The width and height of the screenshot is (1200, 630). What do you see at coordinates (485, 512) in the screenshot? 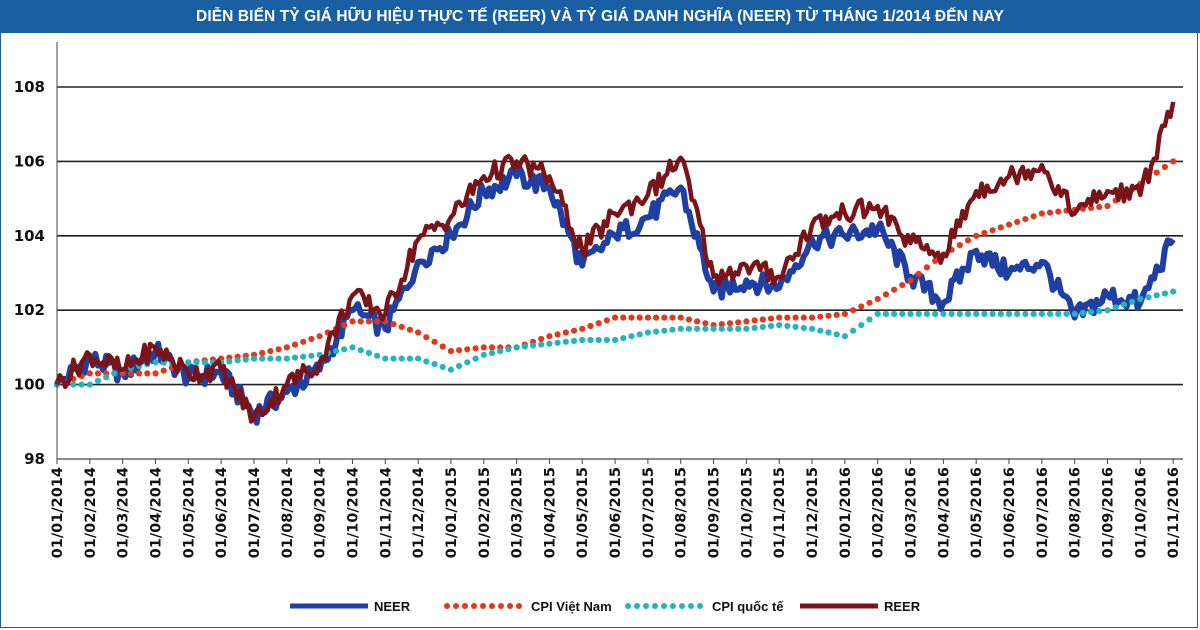
I see `x-tick-label: 01/02/2015` at bounding box center [485, 512].